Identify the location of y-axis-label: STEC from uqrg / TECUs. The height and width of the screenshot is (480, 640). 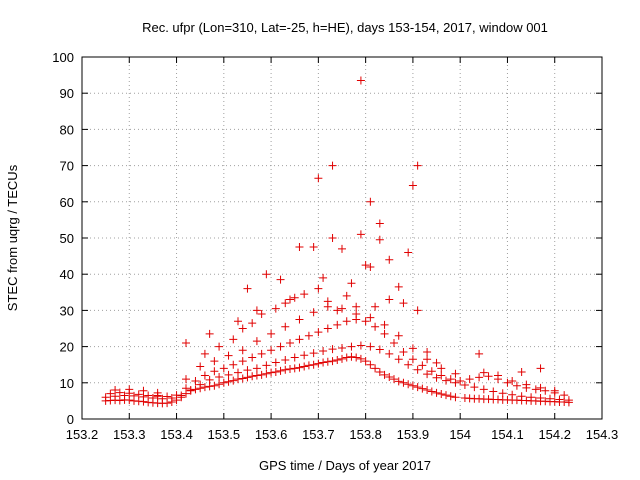
(12, 237).